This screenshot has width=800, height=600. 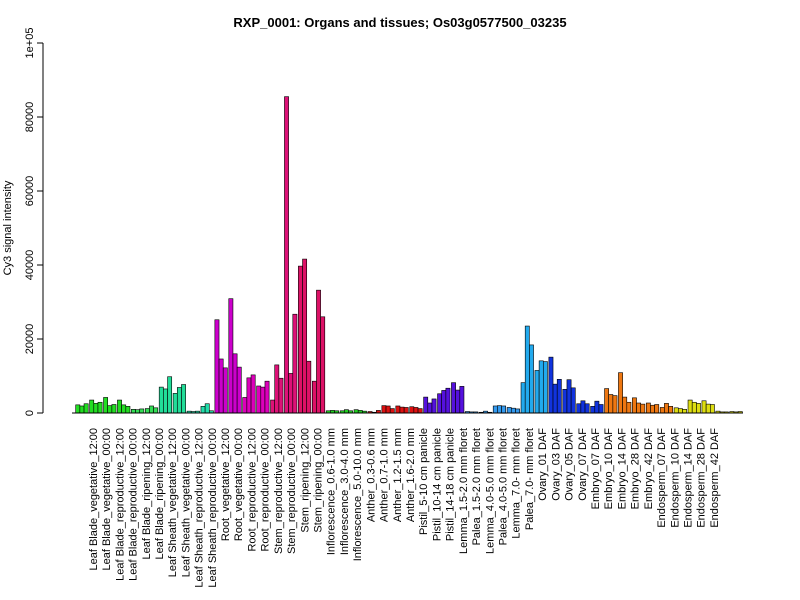 I want to click on x-tick-label: Leaf Sheath_reproductive_00:00, so click(x=213, y=508).